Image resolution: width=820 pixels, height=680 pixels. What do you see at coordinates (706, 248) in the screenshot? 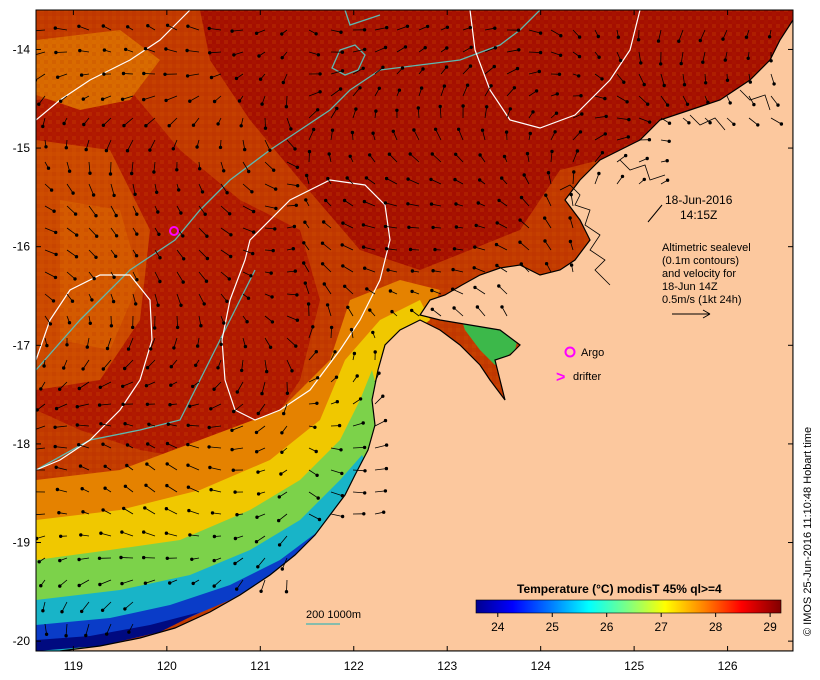
I see `altimetry-line-1: Altimetric sealevel` at bounding box center [706, 248].